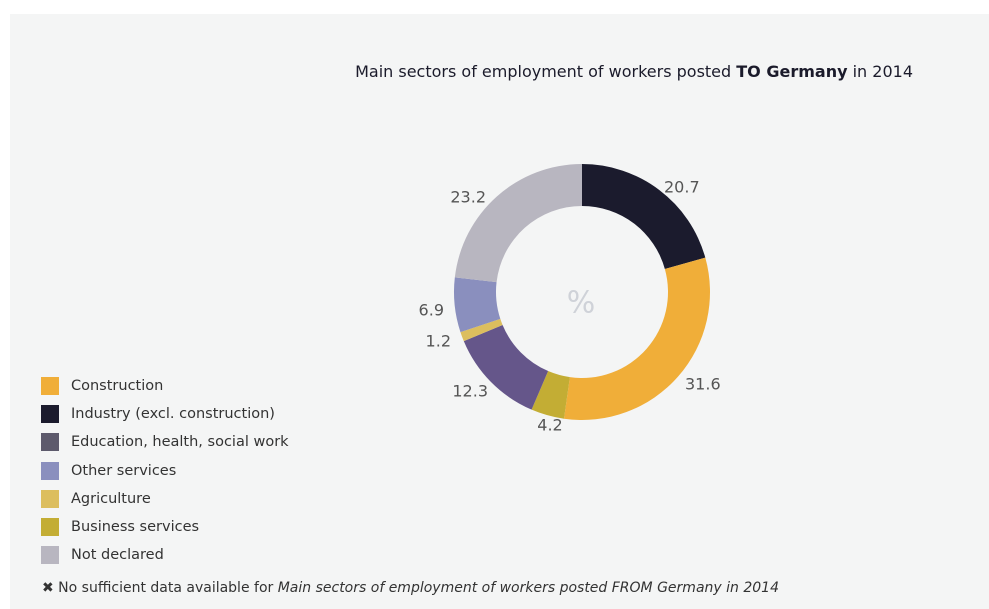 This screenshot has width=989, height=609. What do you see at coordinates (477, 305) in the screenshot?
I see `slice-other-services` at bounding box center [477, 305].